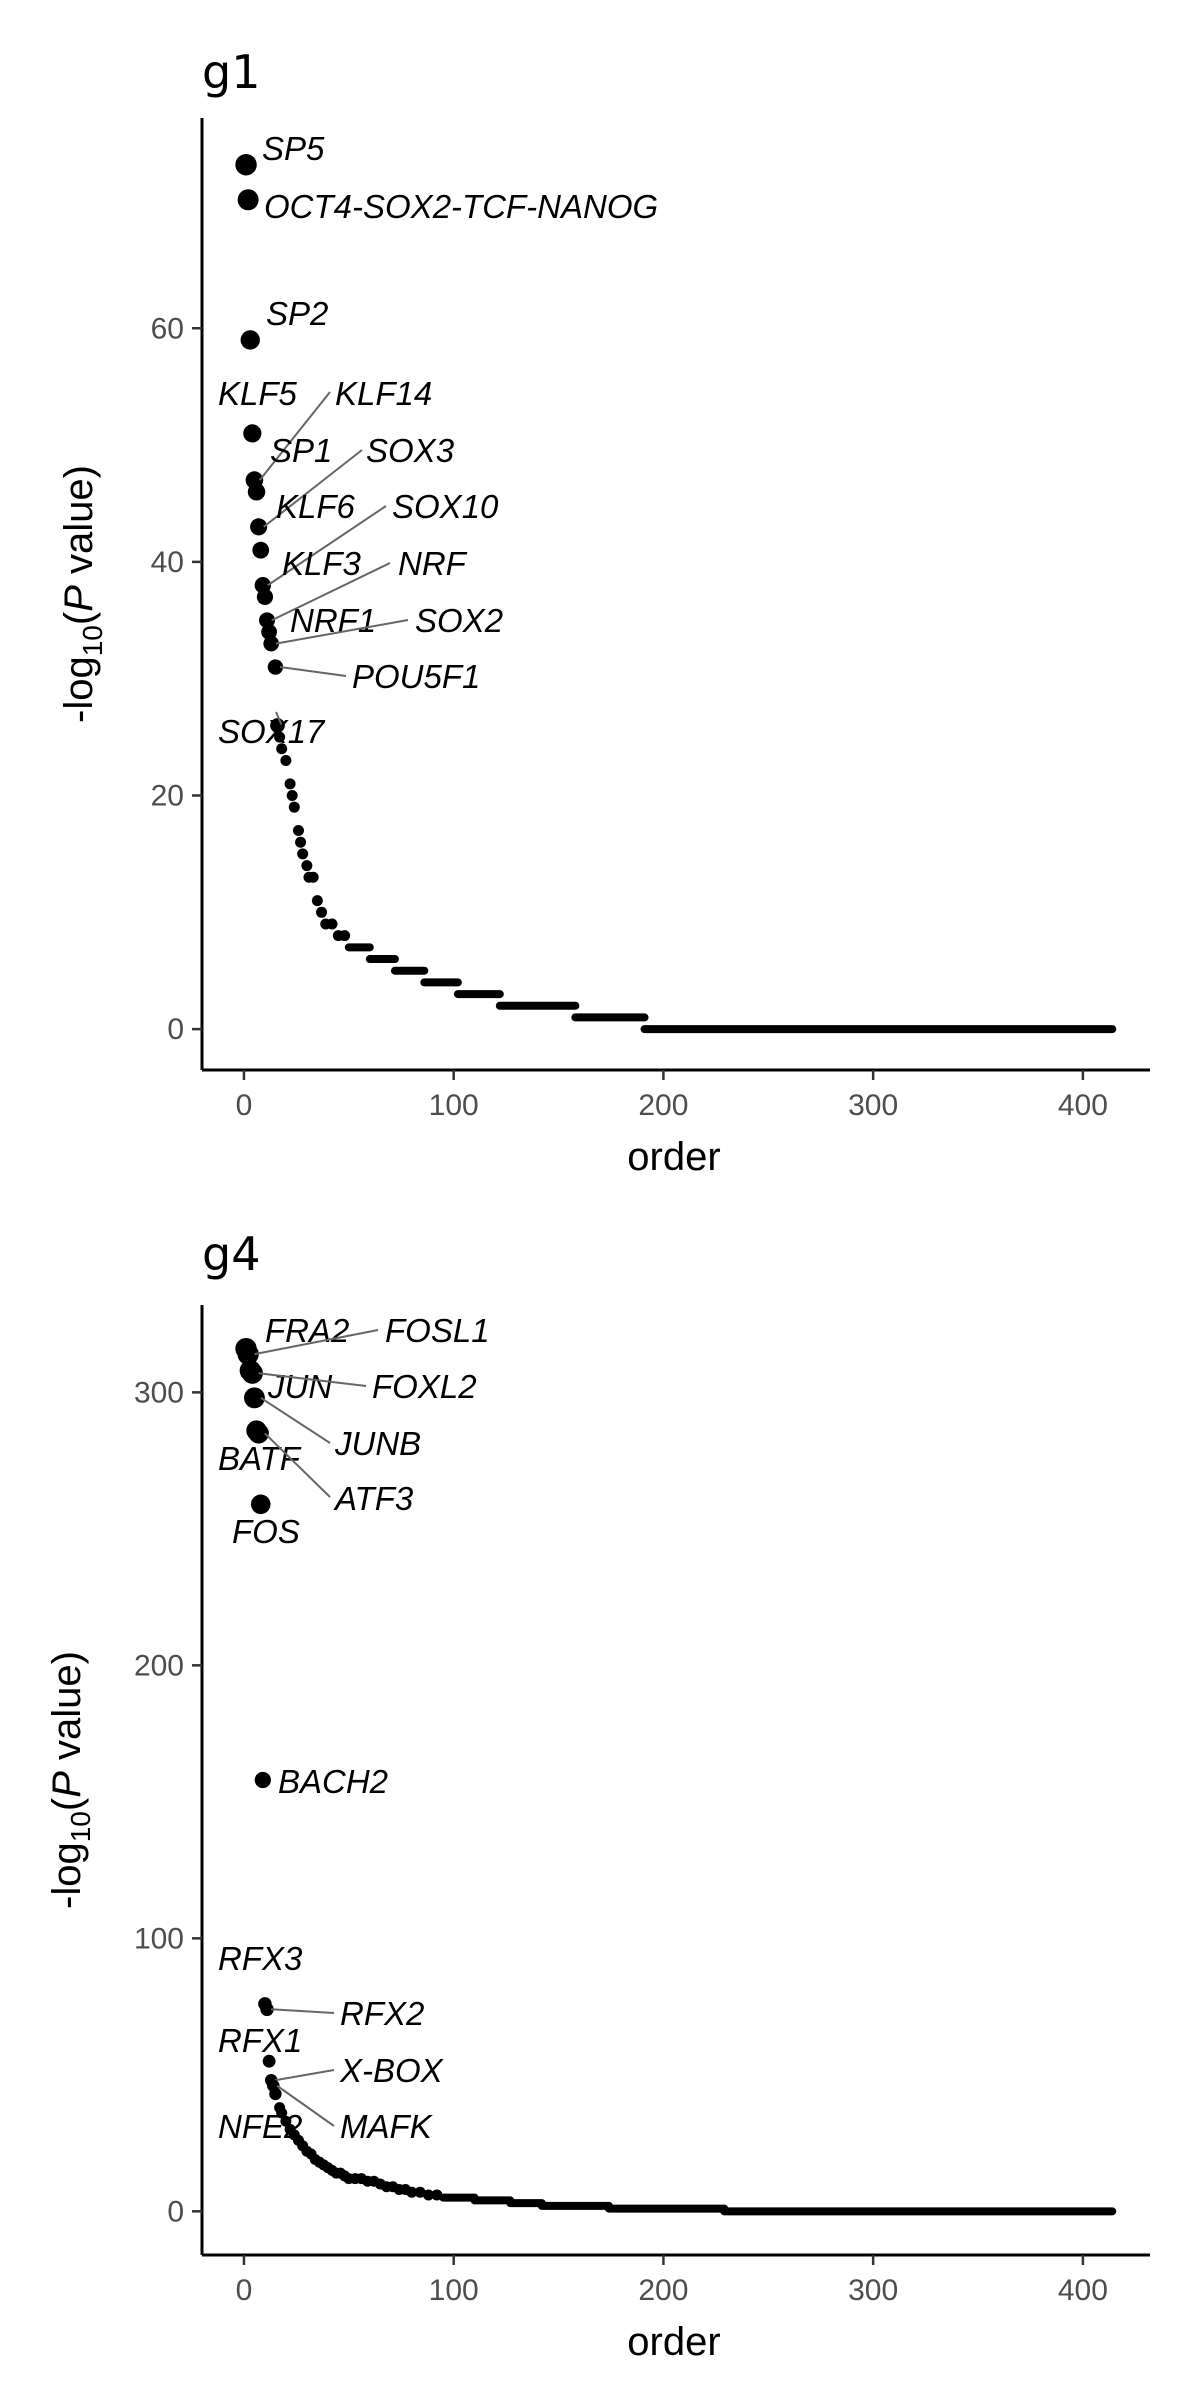 The image size is (1200, 2400). I want to click on y-tick-label: 100, so click(159, 1938).